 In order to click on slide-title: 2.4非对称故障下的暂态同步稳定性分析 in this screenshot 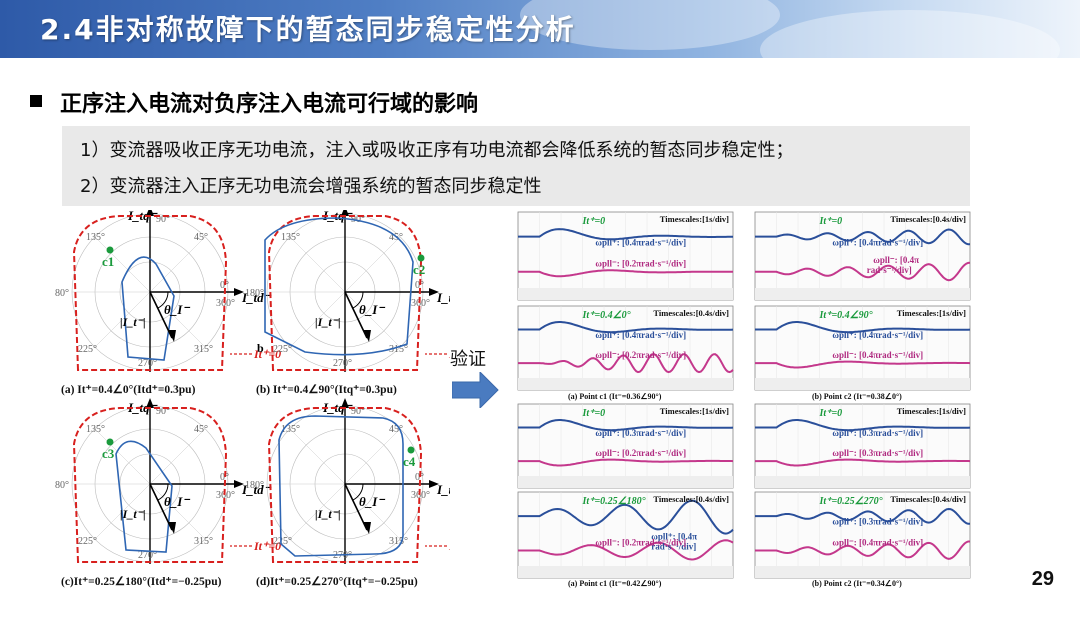, I will do `click(308, 29)`.